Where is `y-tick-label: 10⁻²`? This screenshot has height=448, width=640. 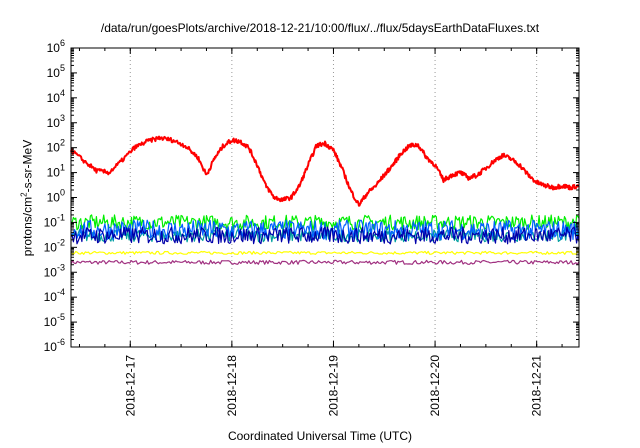
y-tick-label: 10⁻² is located at coordinates (54, 245).